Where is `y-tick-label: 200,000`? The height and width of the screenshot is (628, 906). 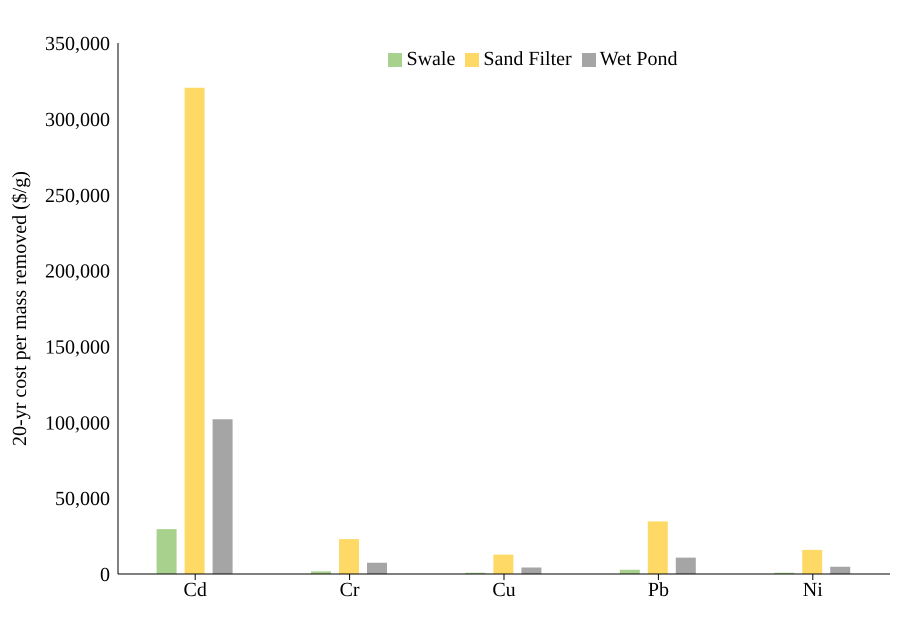
y-tick-label: 200,000 is located at coordinates (77, 271).